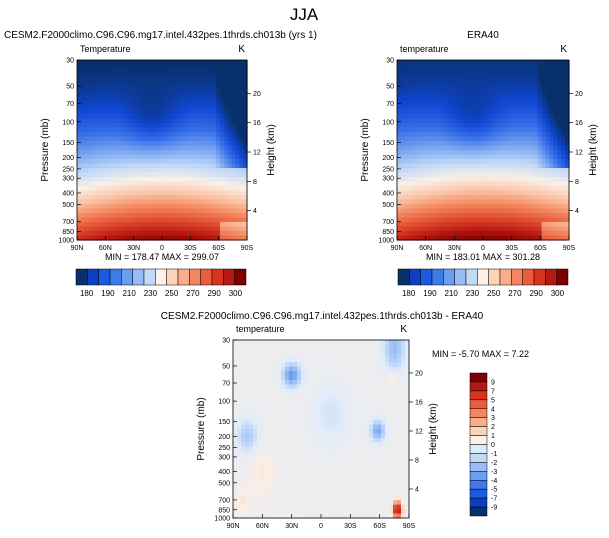  Describe the element at coordinates (241, 49) in the screenshot. I see `units-label-model: K` at that location.